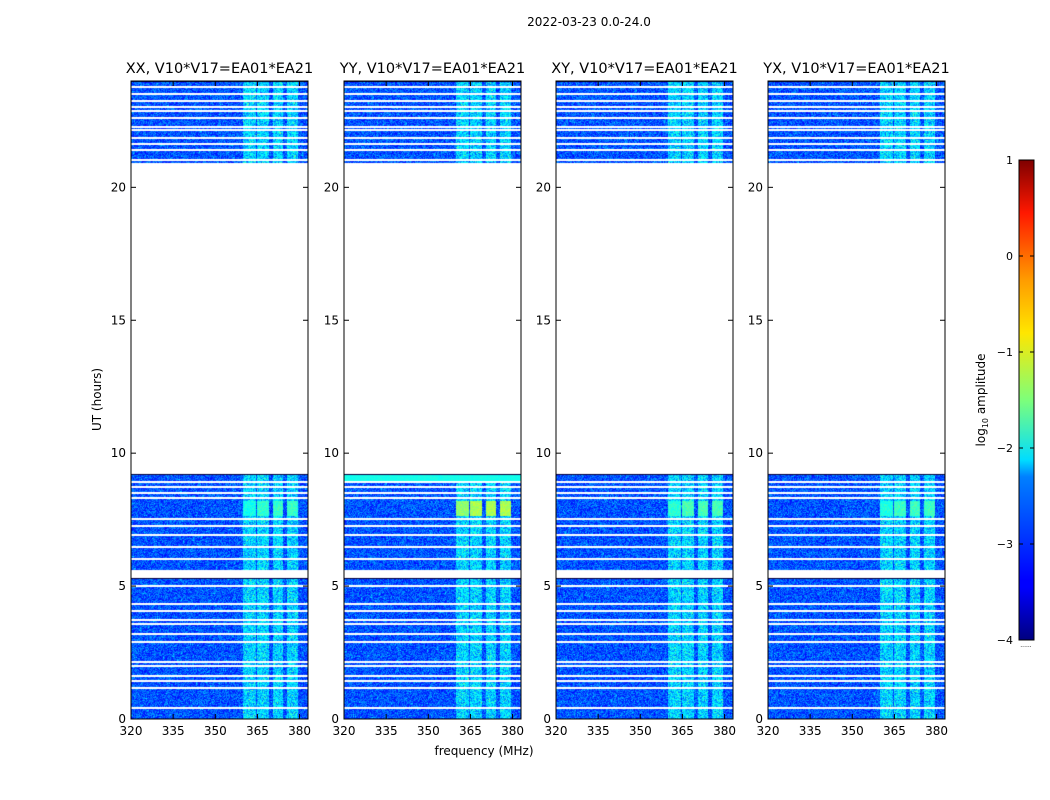 The width and height of the screenshot is (1050, 800). I want to click on colorbar-tick-label: 0, so click(1009, 256).